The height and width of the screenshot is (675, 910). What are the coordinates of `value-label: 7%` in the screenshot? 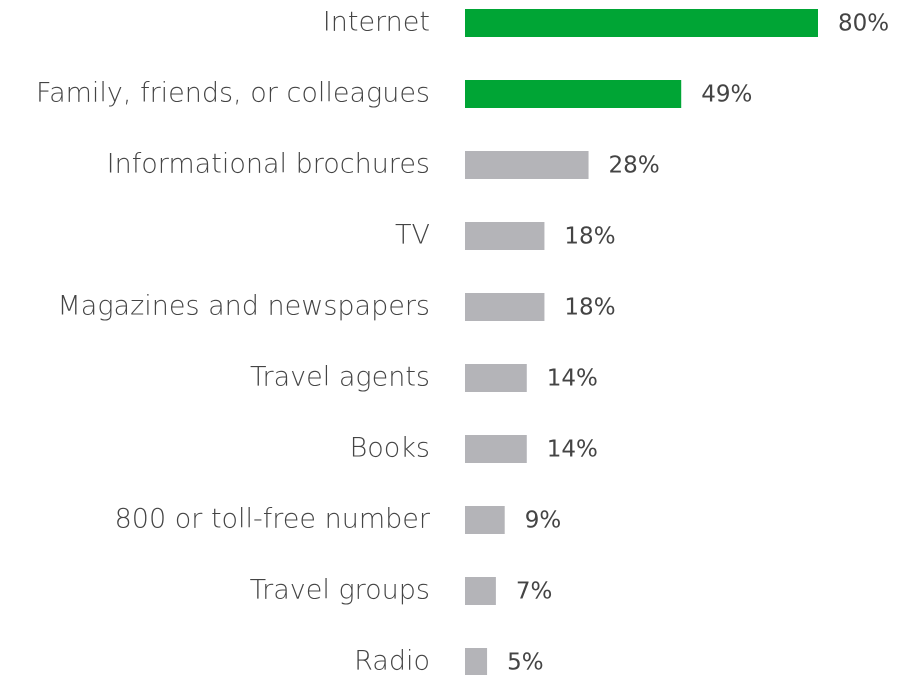 It's located at (534, 592).